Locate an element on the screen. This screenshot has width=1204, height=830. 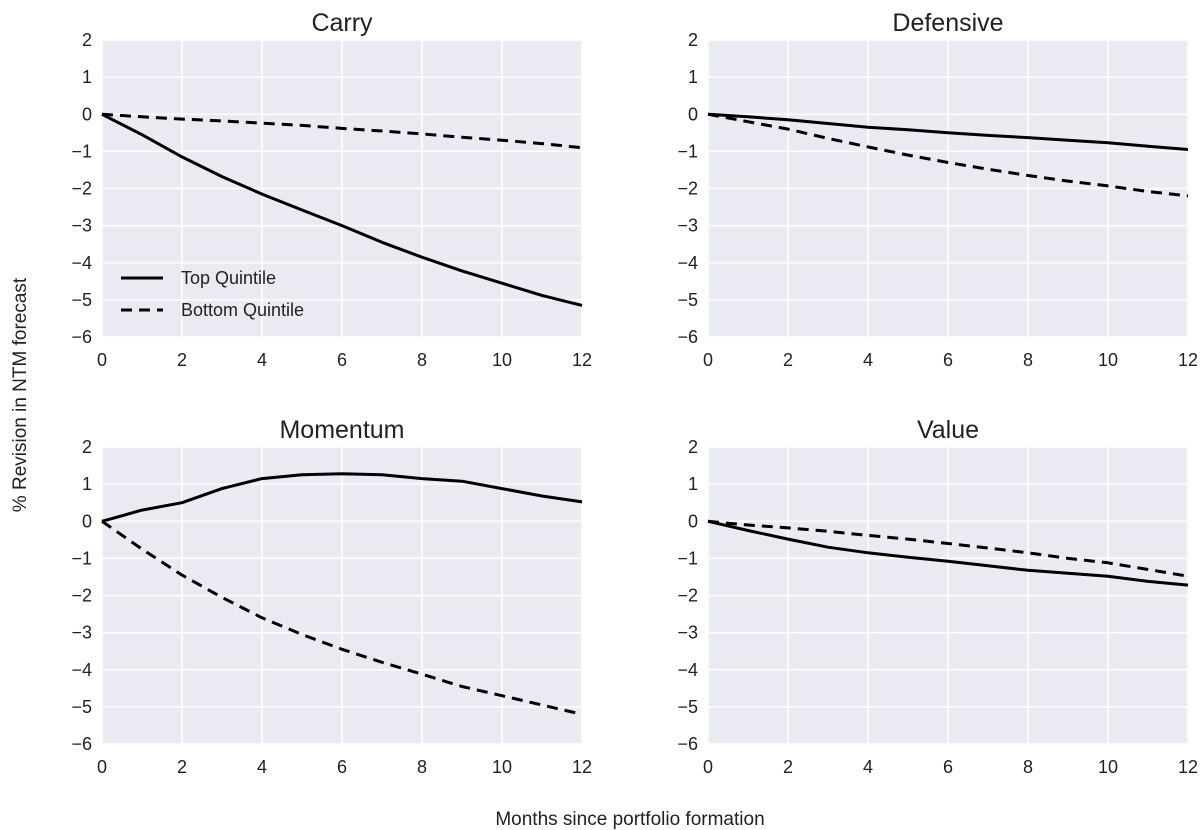
panel-title: Carry is located at coordinates (342, 23).